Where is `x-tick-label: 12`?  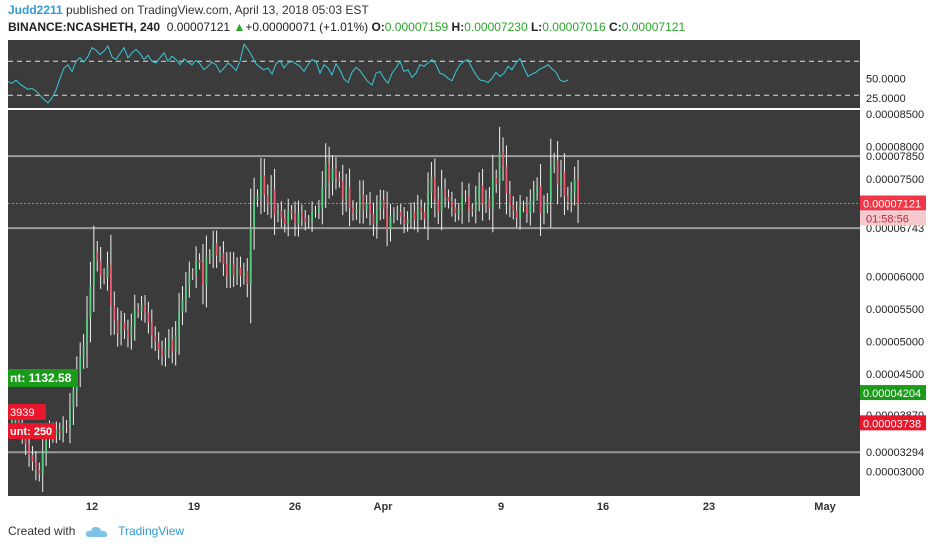 x-tick-label: 12 is located at coordinates (92, 507).